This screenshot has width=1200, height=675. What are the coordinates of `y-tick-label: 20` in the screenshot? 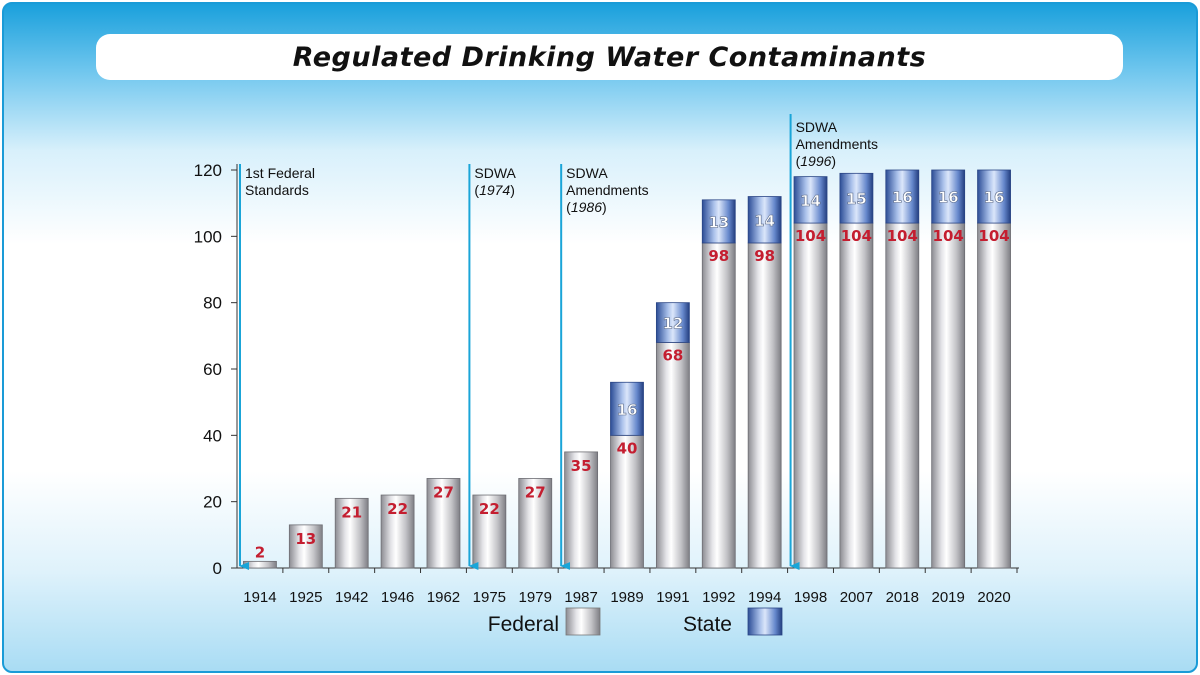 It's located at (212, 502).